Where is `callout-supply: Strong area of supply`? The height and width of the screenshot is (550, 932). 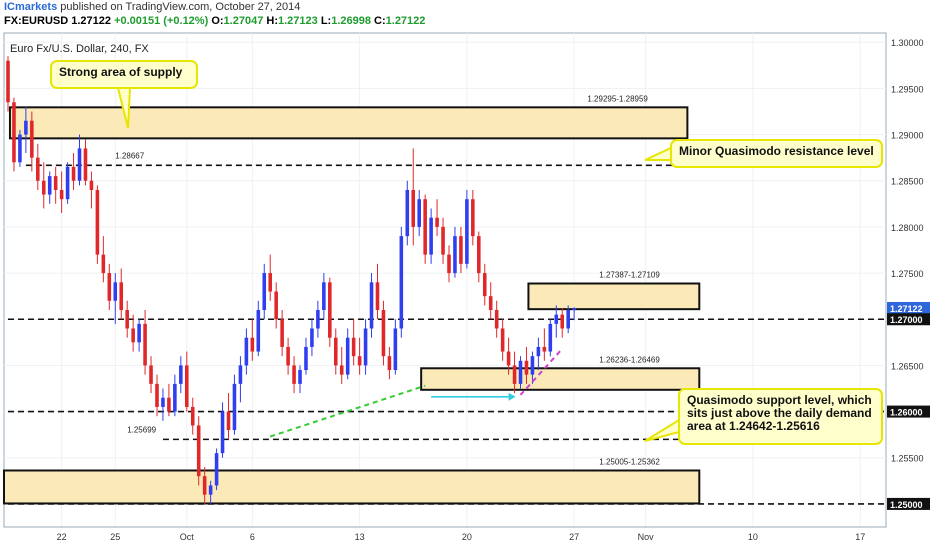 callout-supply: Strong area of supply is located at coordinates (124, 94).